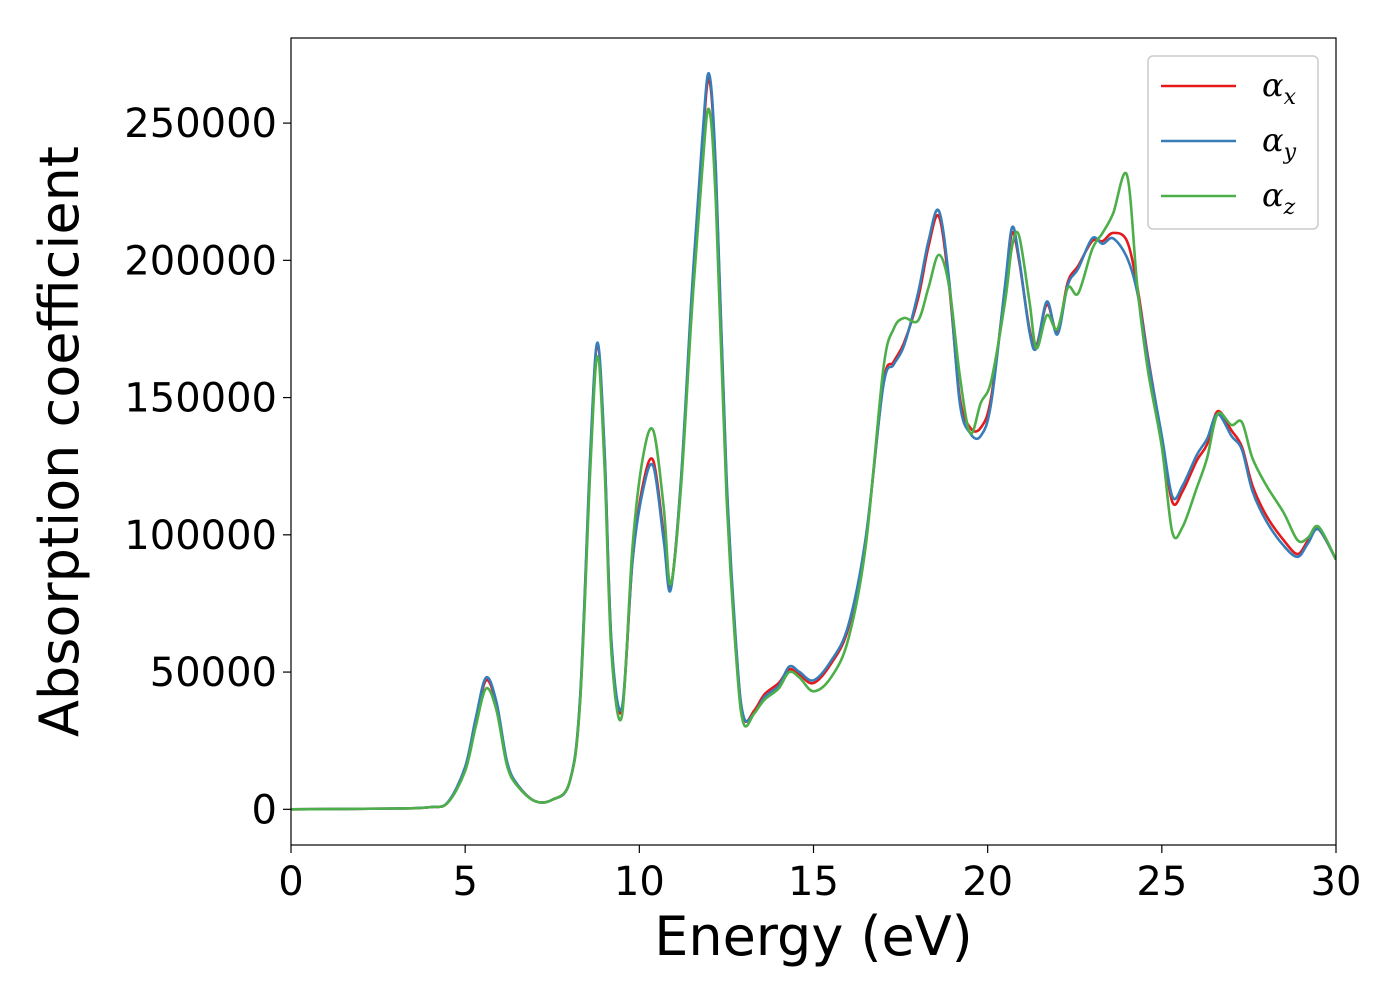 The height and width of the screenshot is (1000, 1400). I want to click on legend-label: αz, so click(1279, 198).